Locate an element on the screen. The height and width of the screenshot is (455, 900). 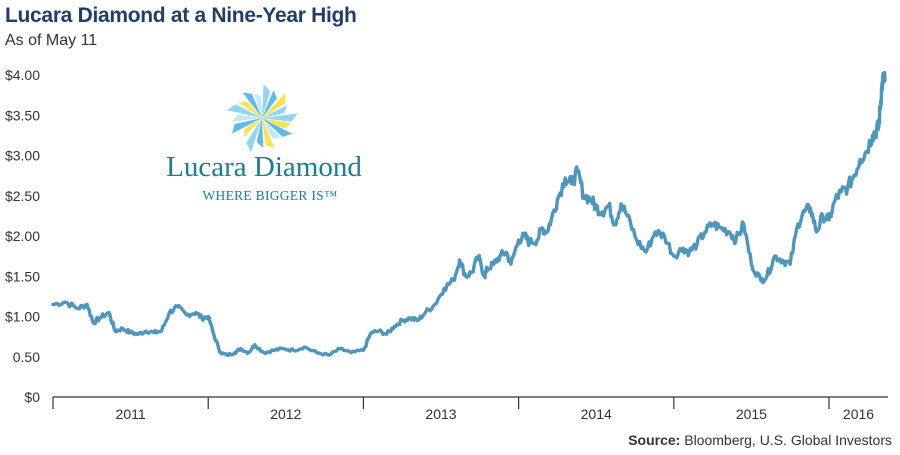
y-tick-label: $2.50 is located at coordinates (22, 196).